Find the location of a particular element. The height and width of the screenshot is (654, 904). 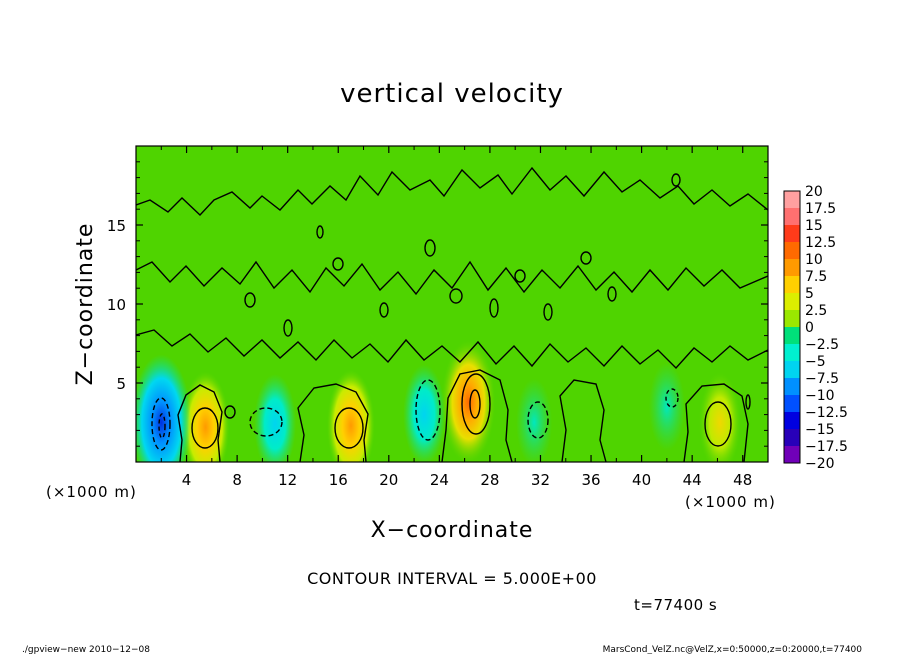

colorbar-label: 0 is located at coordinates (809, 328).